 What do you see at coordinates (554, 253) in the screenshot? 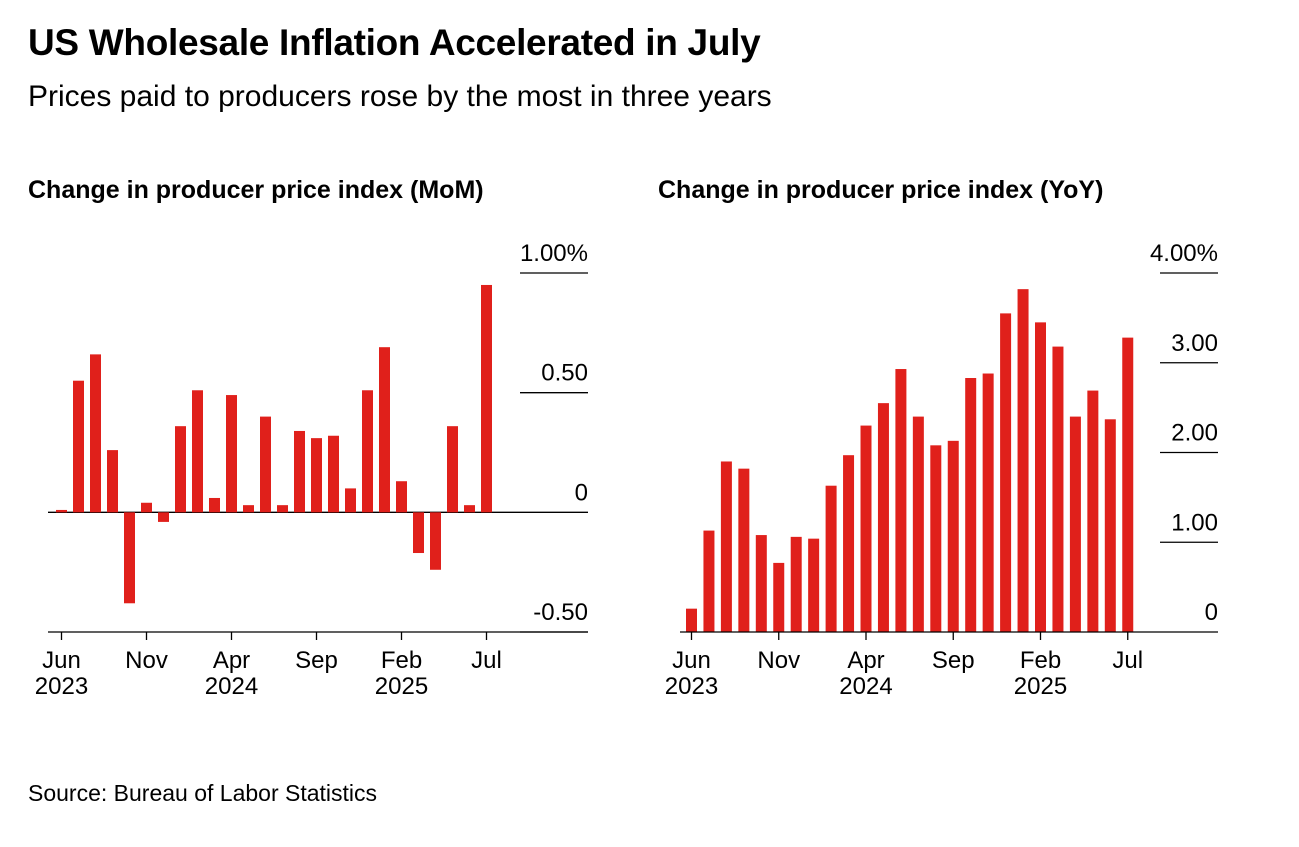
I see `y-tick-label: 1.00%` at bounding box center [554, 253].